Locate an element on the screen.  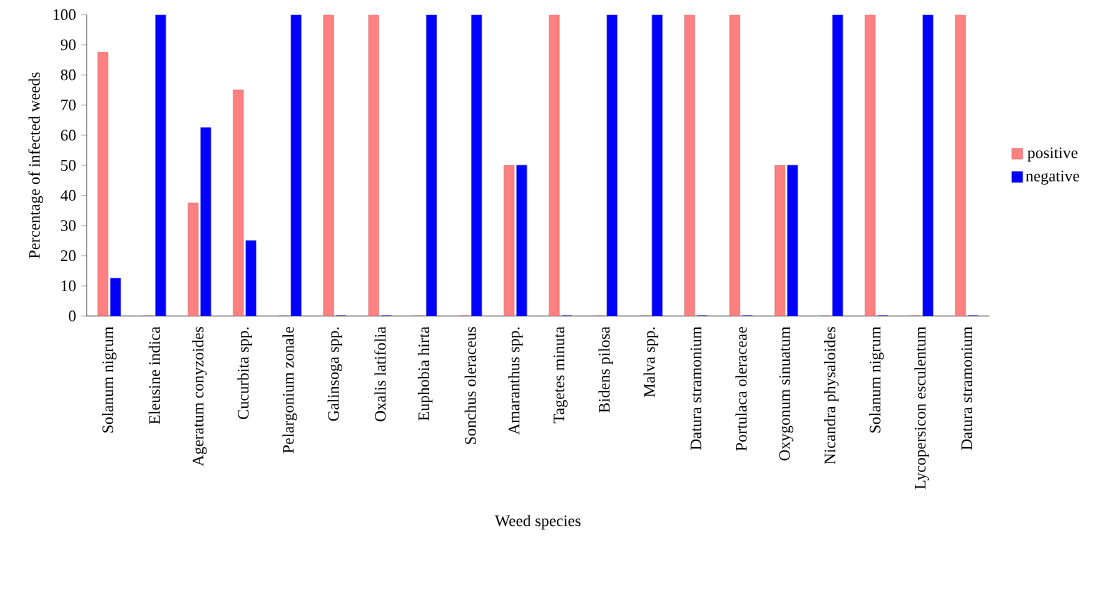
x-tick-label: Lycopersicon esculentum is located at coordinates (921, 407).